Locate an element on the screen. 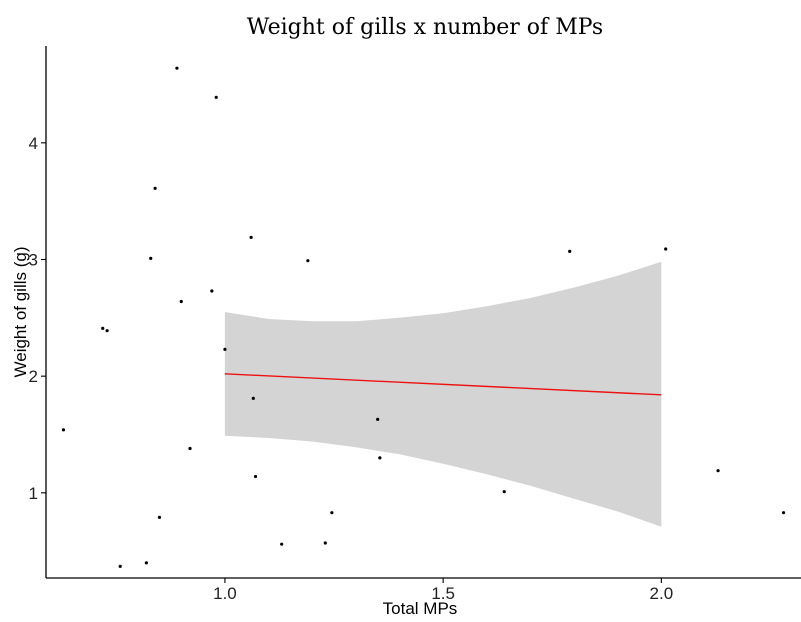 The width and height of the screenshot is (801, 622). x-ticks: 1.0 1.5 2.0 is located at coordinates (443, 590).